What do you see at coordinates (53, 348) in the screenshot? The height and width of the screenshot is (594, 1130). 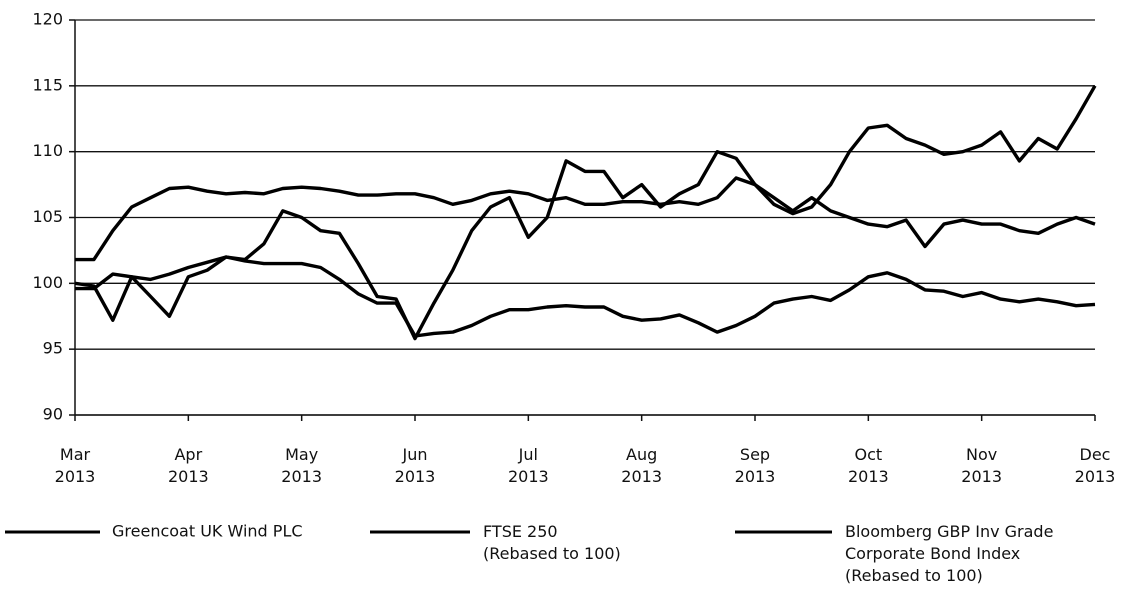 I see `y-tick-label: 95` at bounding box center [53, 348].